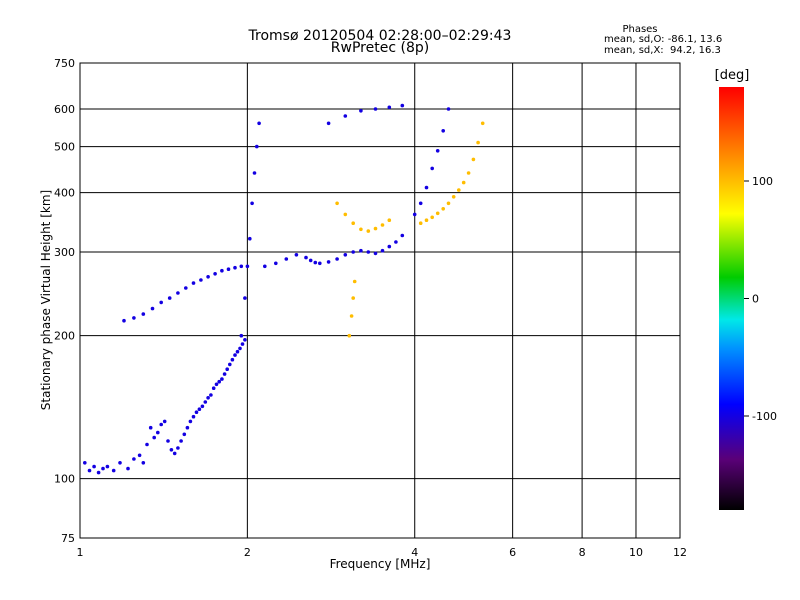 Image resolution: width=800 pixels, height=600 pixels. What do you see at coordinates (663, 39) in the screenshot?
I see `phases-o-mode: mean, sd,O: -86.1, 13.6` at bounding box center [663, 39].